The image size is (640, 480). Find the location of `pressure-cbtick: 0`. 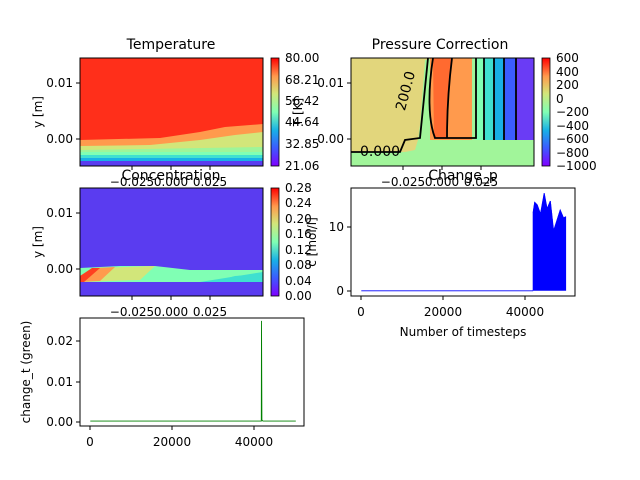

pressure-cbtick: 0 is located at coordinates (560, 99).